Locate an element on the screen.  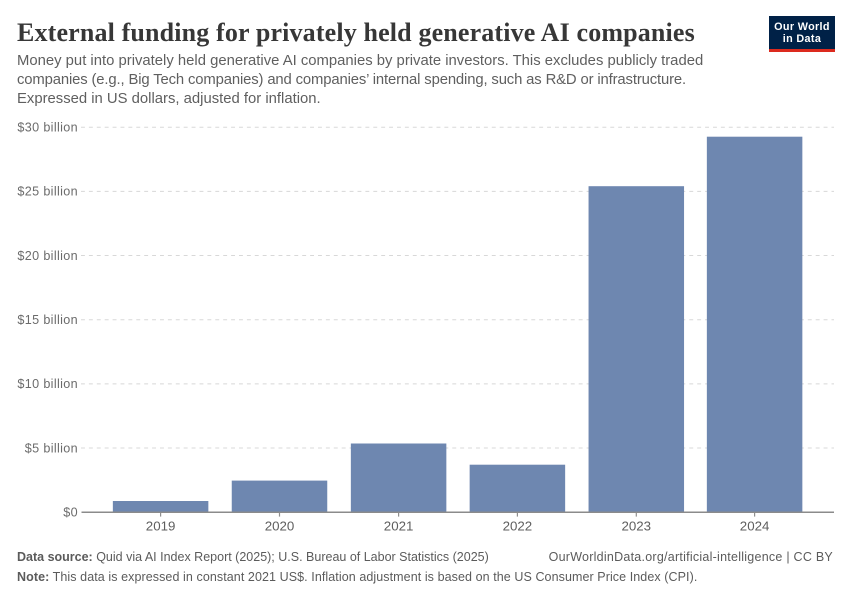
svg-text: $10 billion is located at coordinates (47, 384).